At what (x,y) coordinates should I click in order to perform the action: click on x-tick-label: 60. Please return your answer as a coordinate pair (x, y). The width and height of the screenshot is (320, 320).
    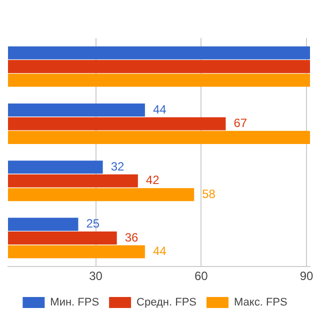
    Looking at the image, I should click on (201, 276).